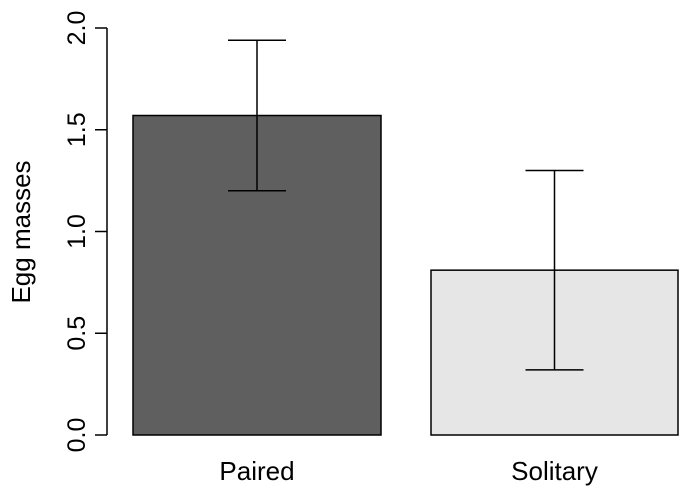 The width and height of the screenshot is (688, 494). I want to click on y-axis-title: Egg masses, so click(21, 231).